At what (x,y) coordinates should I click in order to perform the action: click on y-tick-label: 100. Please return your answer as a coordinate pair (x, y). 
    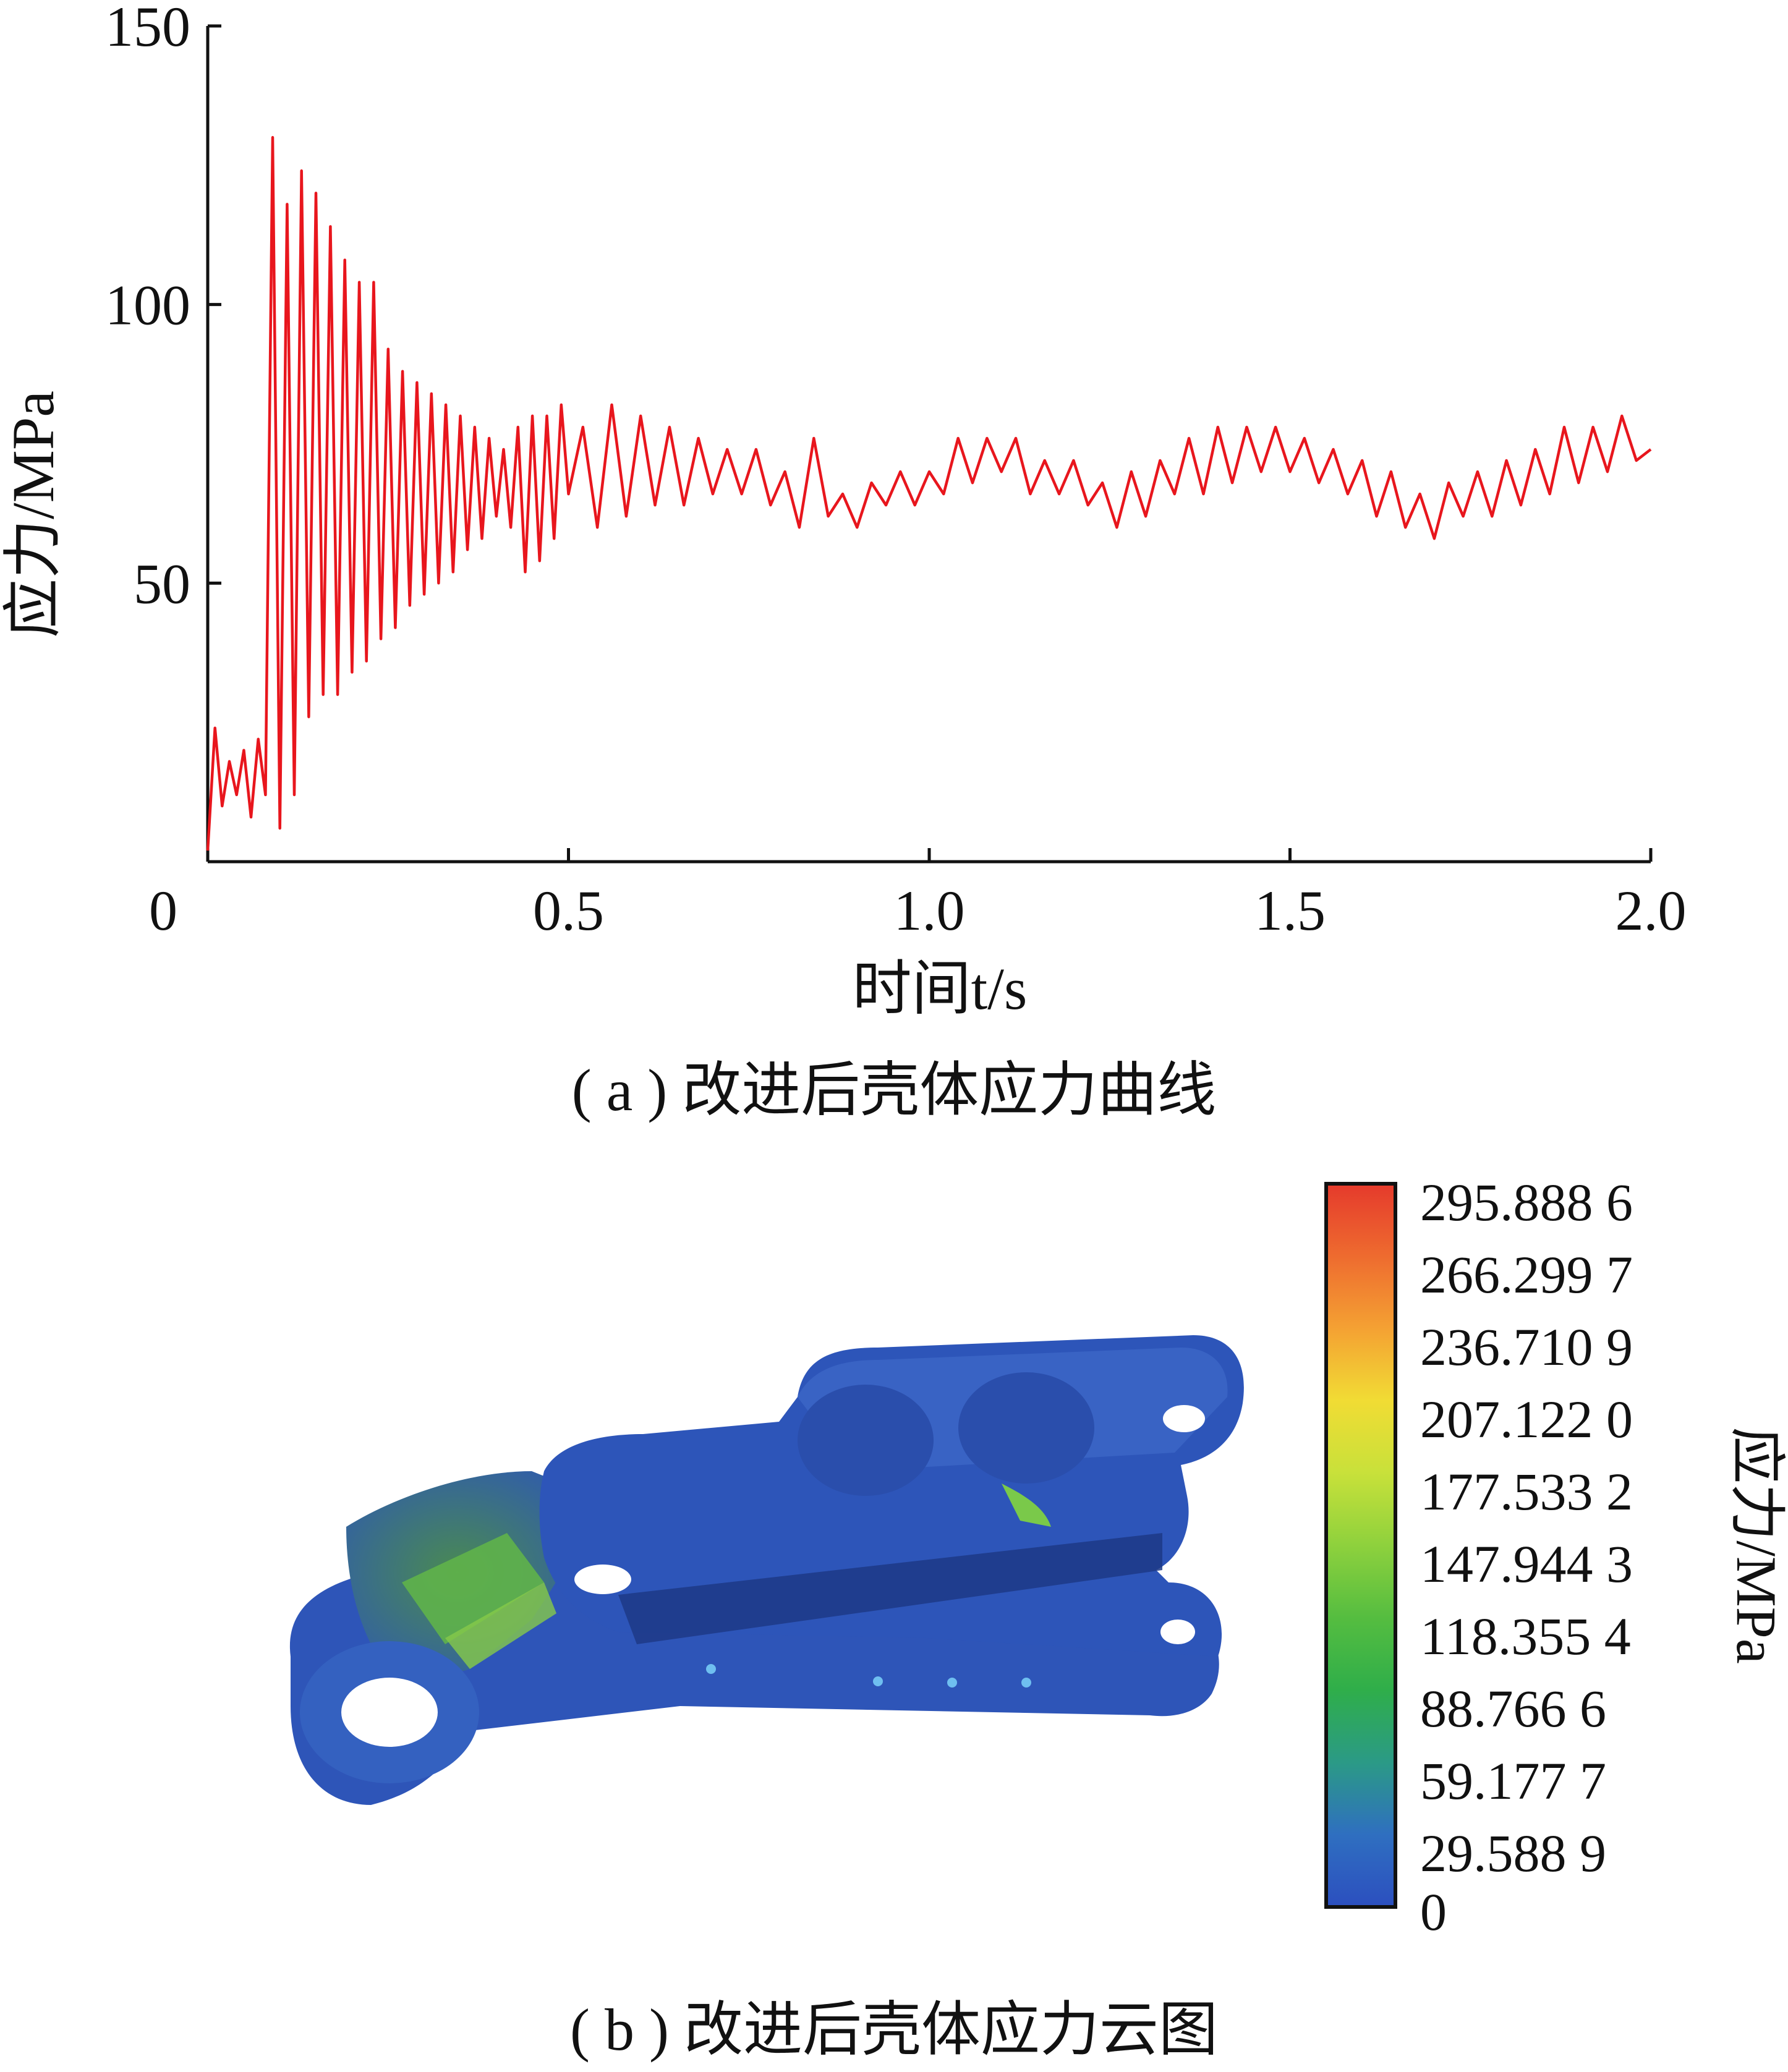
    Looking at the image, I should click on (147, 305).